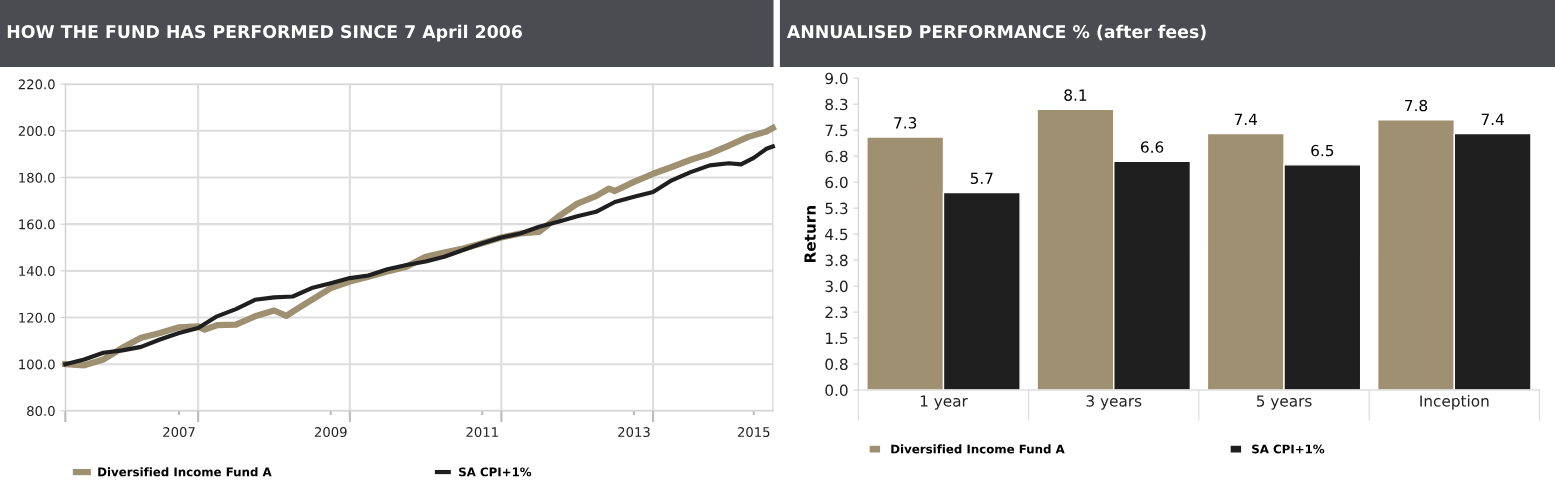 The height and width of the screenshot is (495, 1555). What do you see at coordinates (753, 432) in the screenshot?
I see `x-tick-label: 2015` at bounding box center [753, 432].